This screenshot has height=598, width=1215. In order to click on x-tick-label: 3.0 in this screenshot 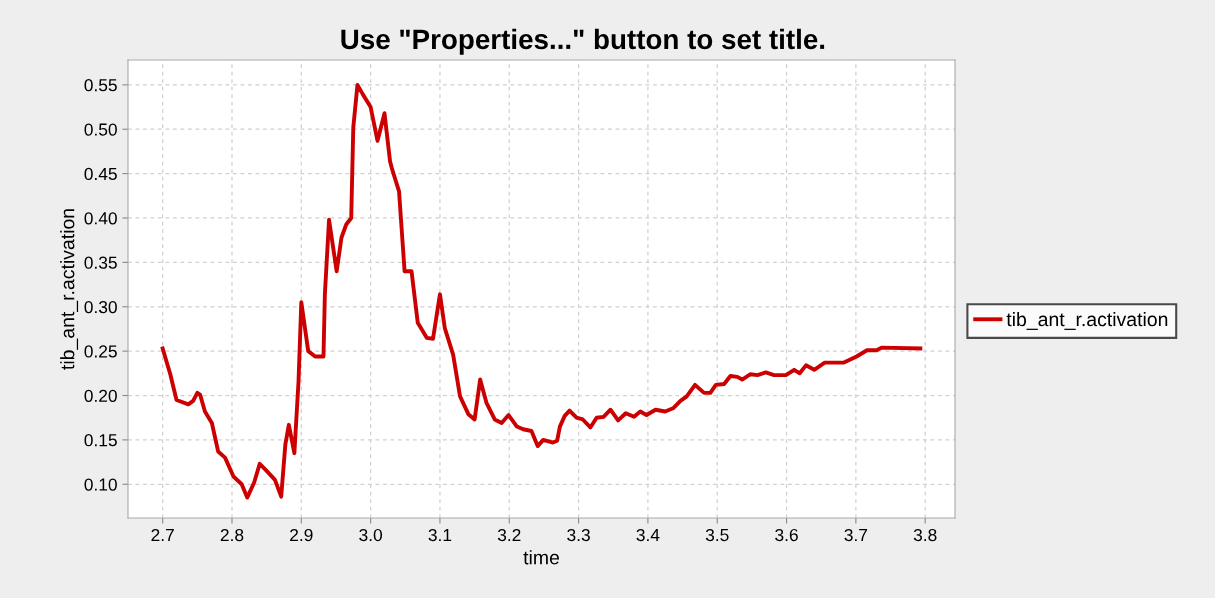, I will do `click(371, 535)`.